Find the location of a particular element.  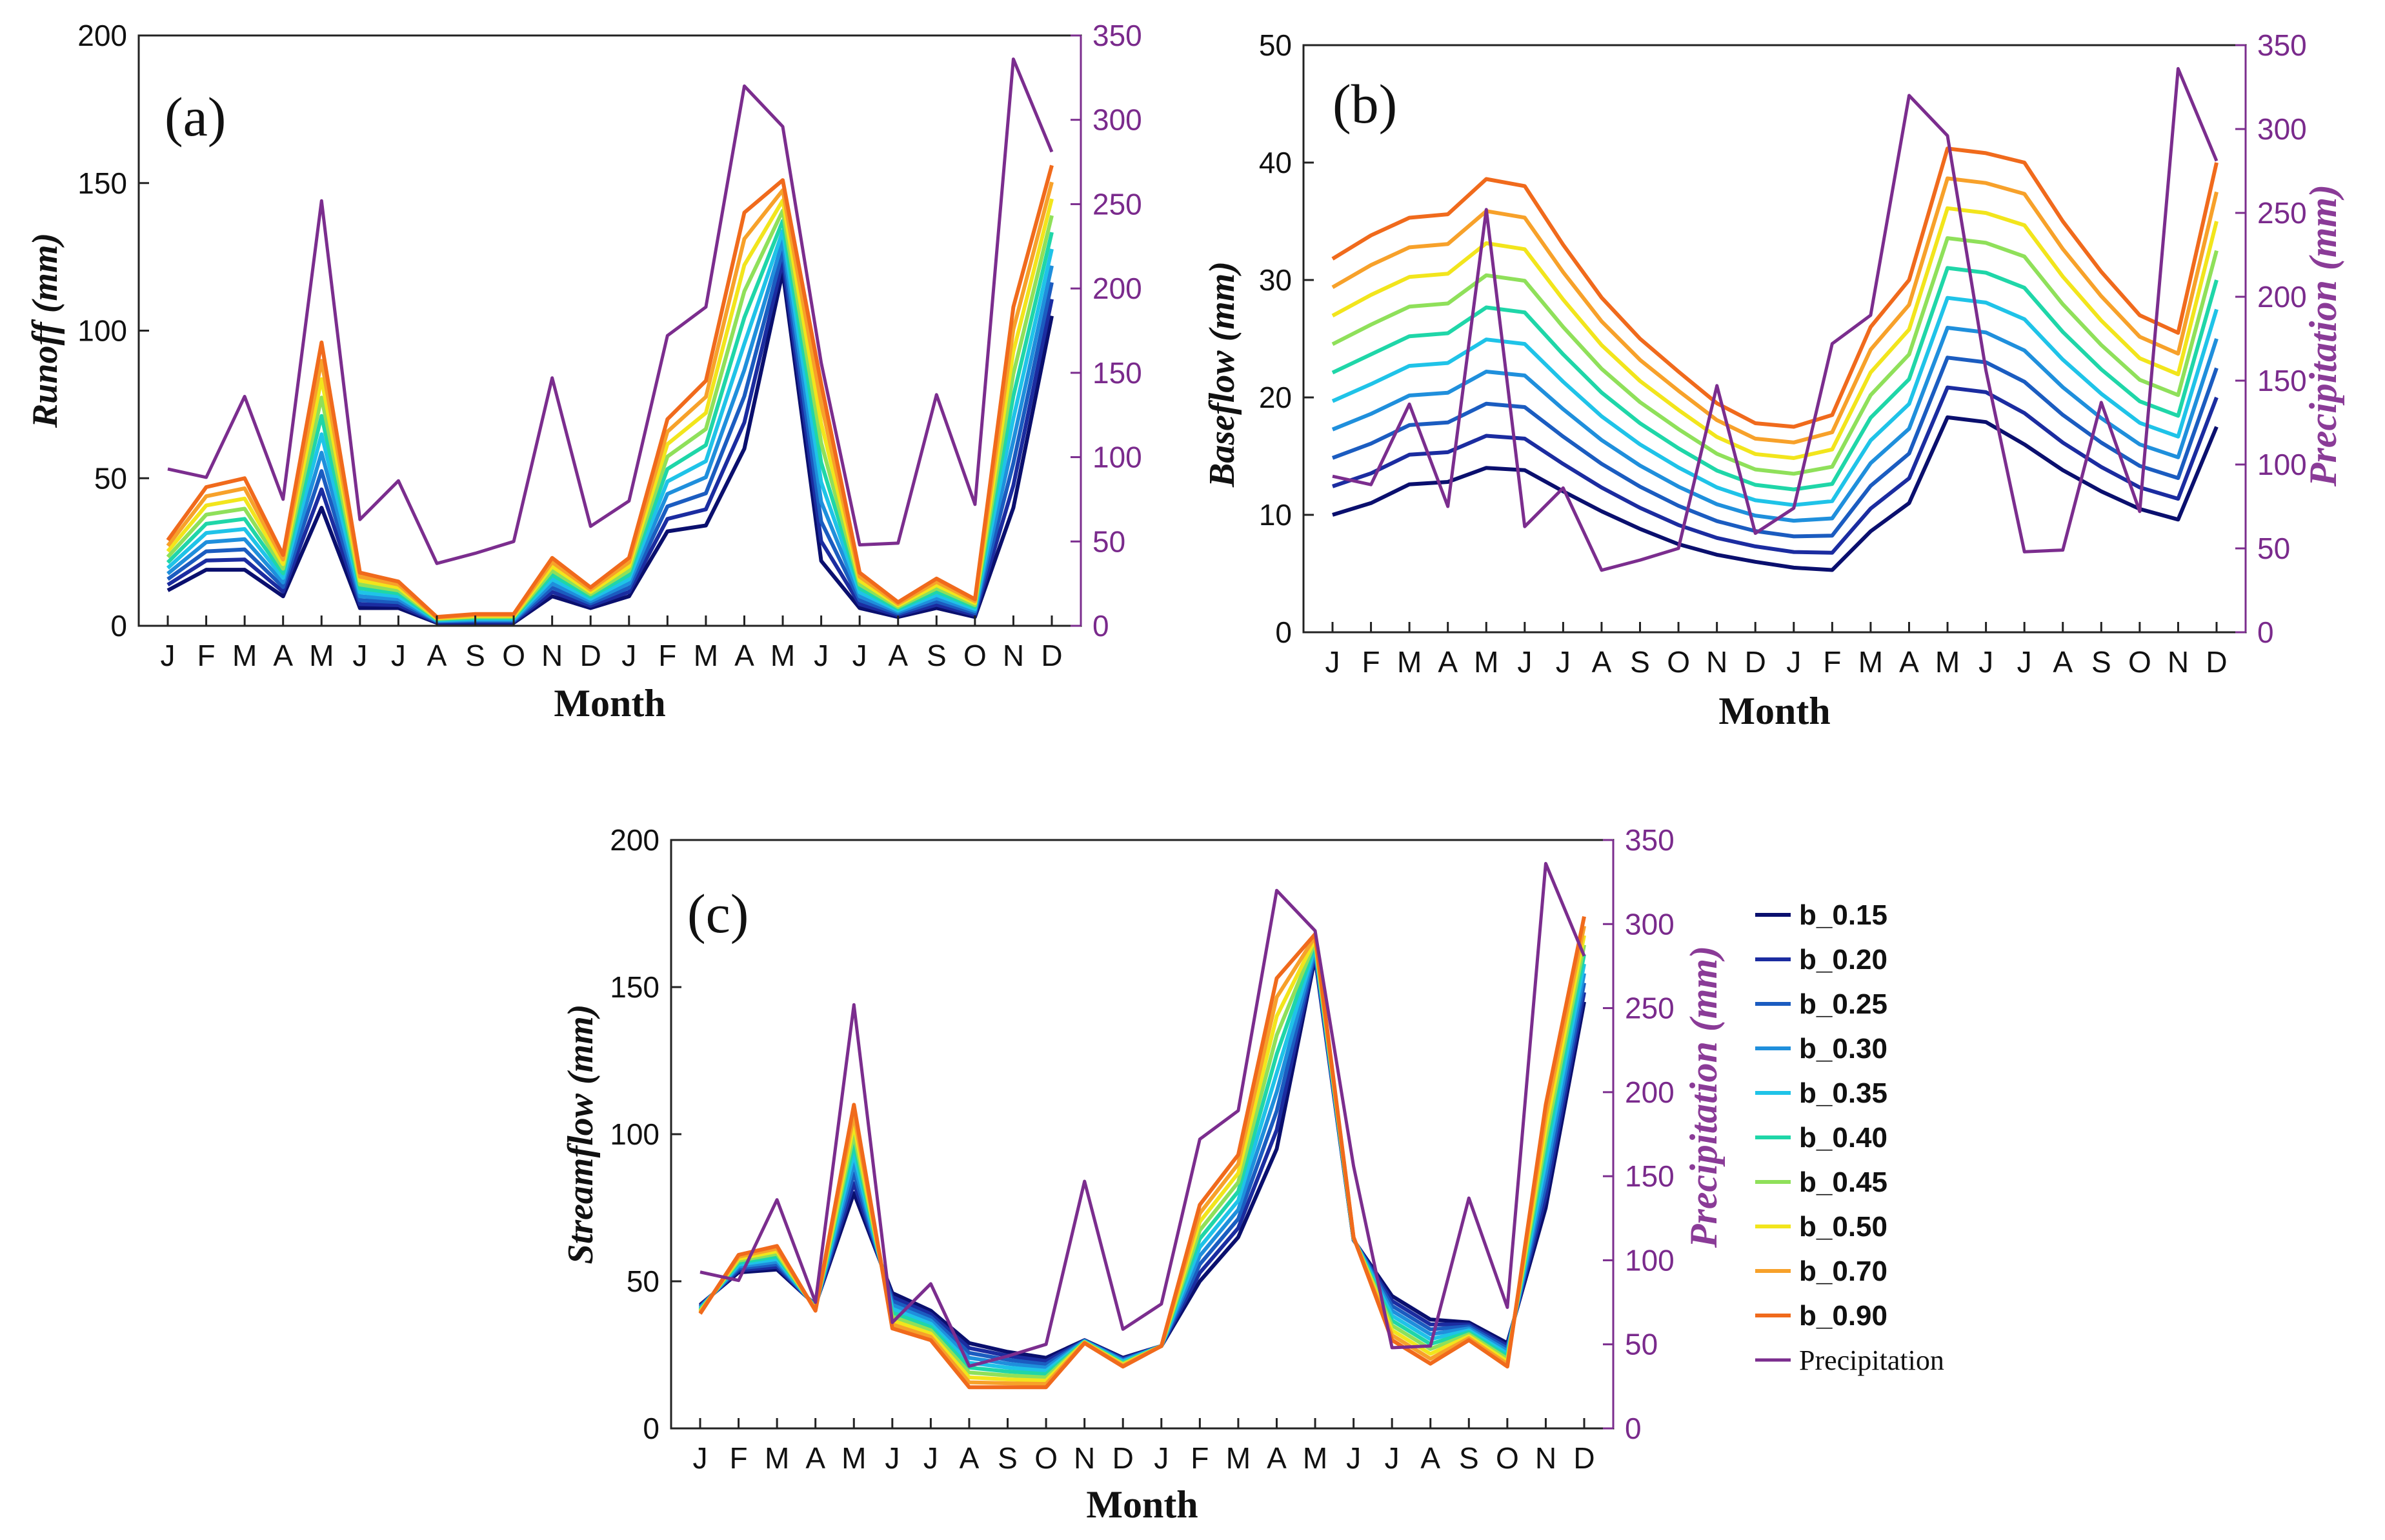

y-right-tick-label-b: 250 is located at coordinates (2282, 213).